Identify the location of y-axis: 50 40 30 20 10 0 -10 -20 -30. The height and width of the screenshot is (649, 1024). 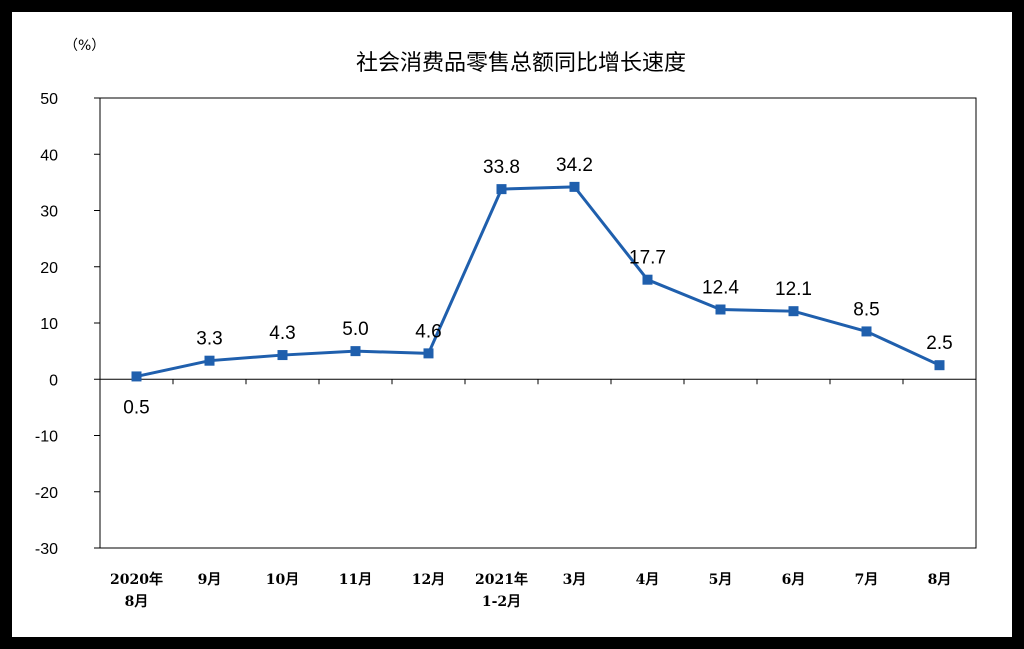
(67, 324).